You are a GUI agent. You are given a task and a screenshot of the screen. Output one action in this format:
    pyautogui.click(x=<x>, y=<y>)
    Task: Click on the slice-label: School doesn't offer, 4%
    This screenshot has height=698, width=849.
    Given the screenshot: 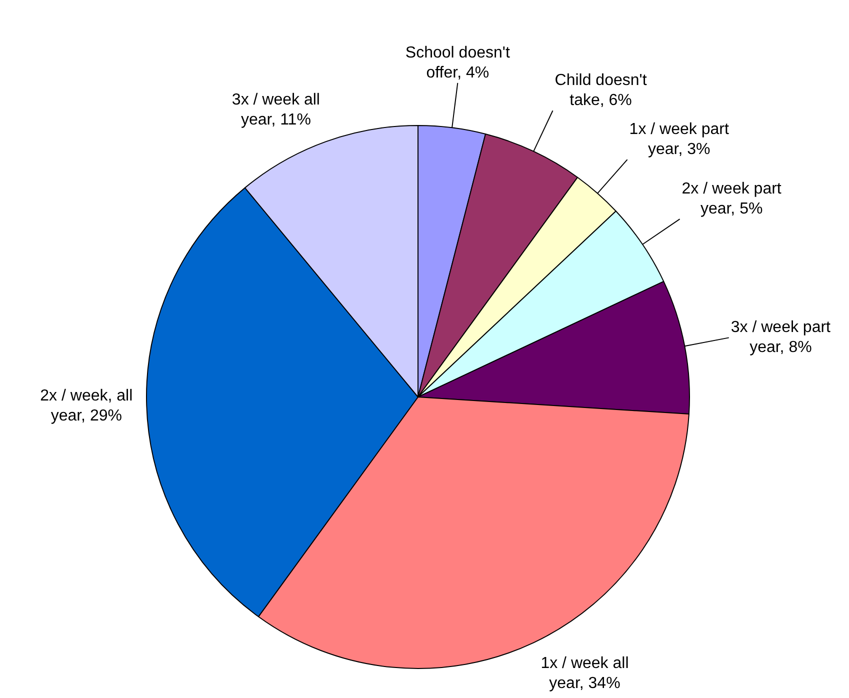 What is the action you would take?
    pyautogui.click(x=457, y=63)
    